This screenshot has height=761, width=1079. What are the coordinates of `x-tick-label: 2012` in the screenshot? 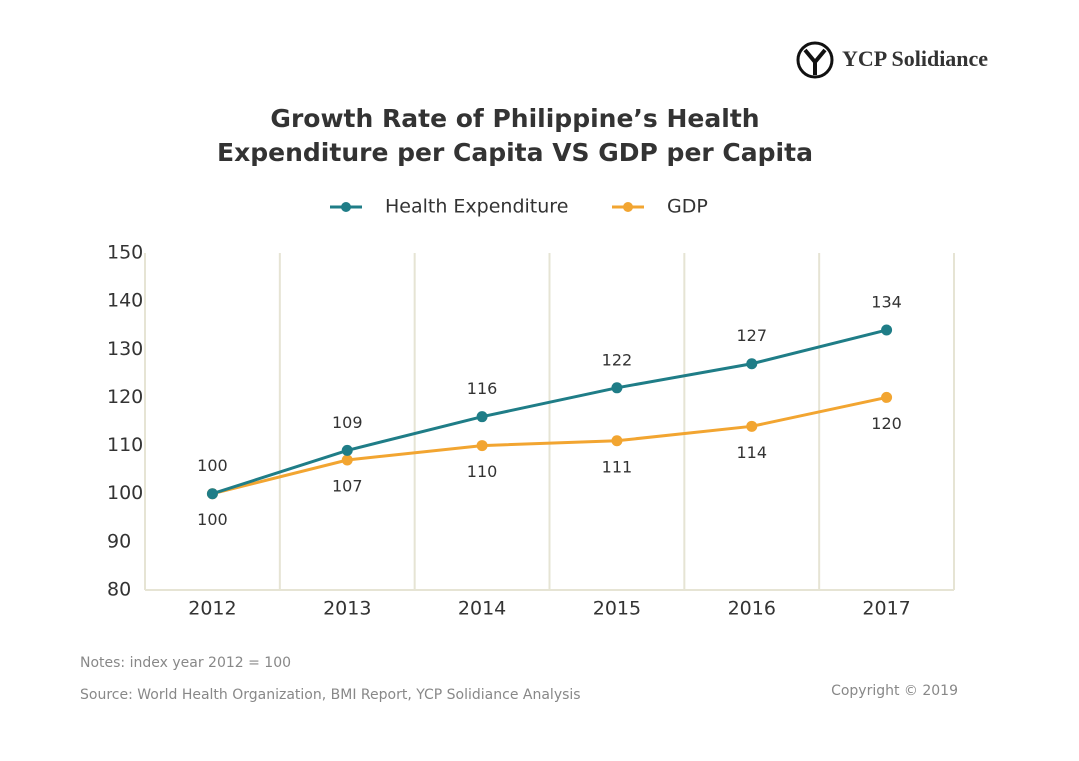 It's located at (212, 609).